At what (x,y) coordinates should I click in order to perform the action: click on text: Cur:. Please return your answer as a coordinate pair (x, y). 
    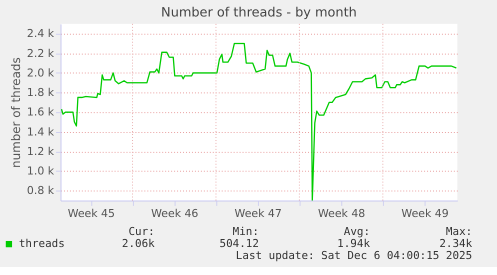
    Looking at the image, I should click on (141, 231).